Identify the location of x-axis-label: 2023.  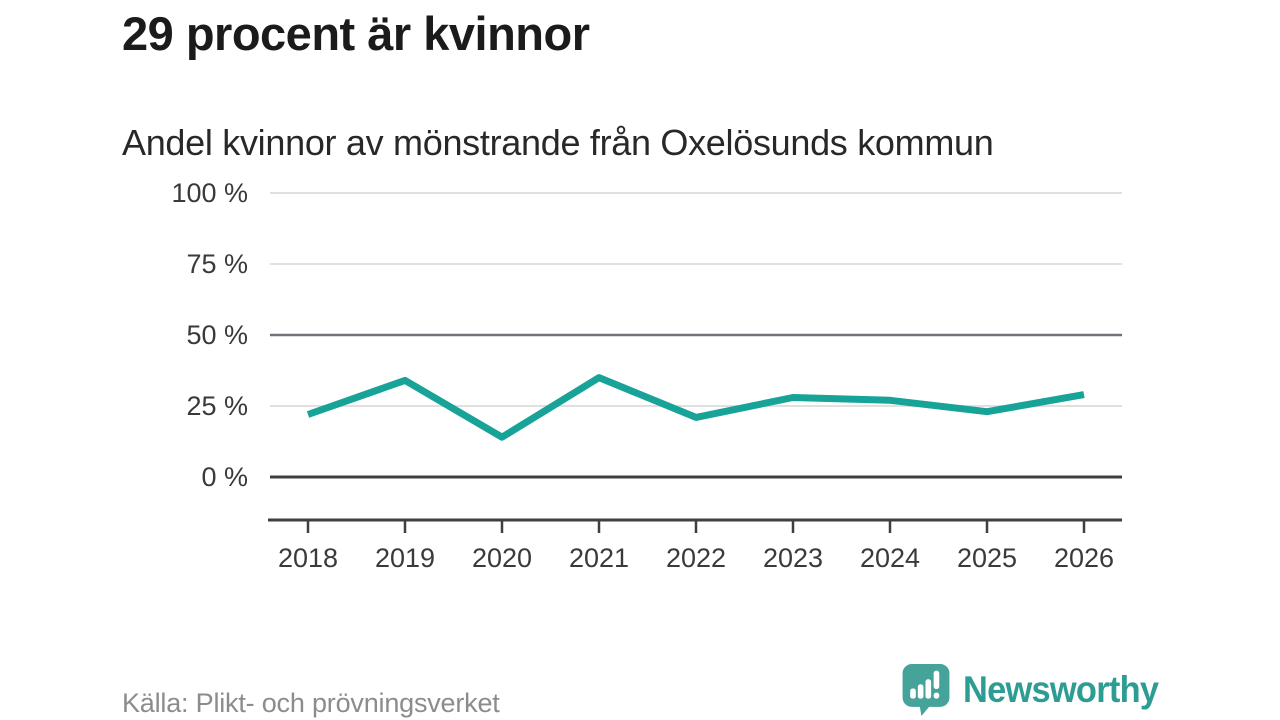
(793, 558).